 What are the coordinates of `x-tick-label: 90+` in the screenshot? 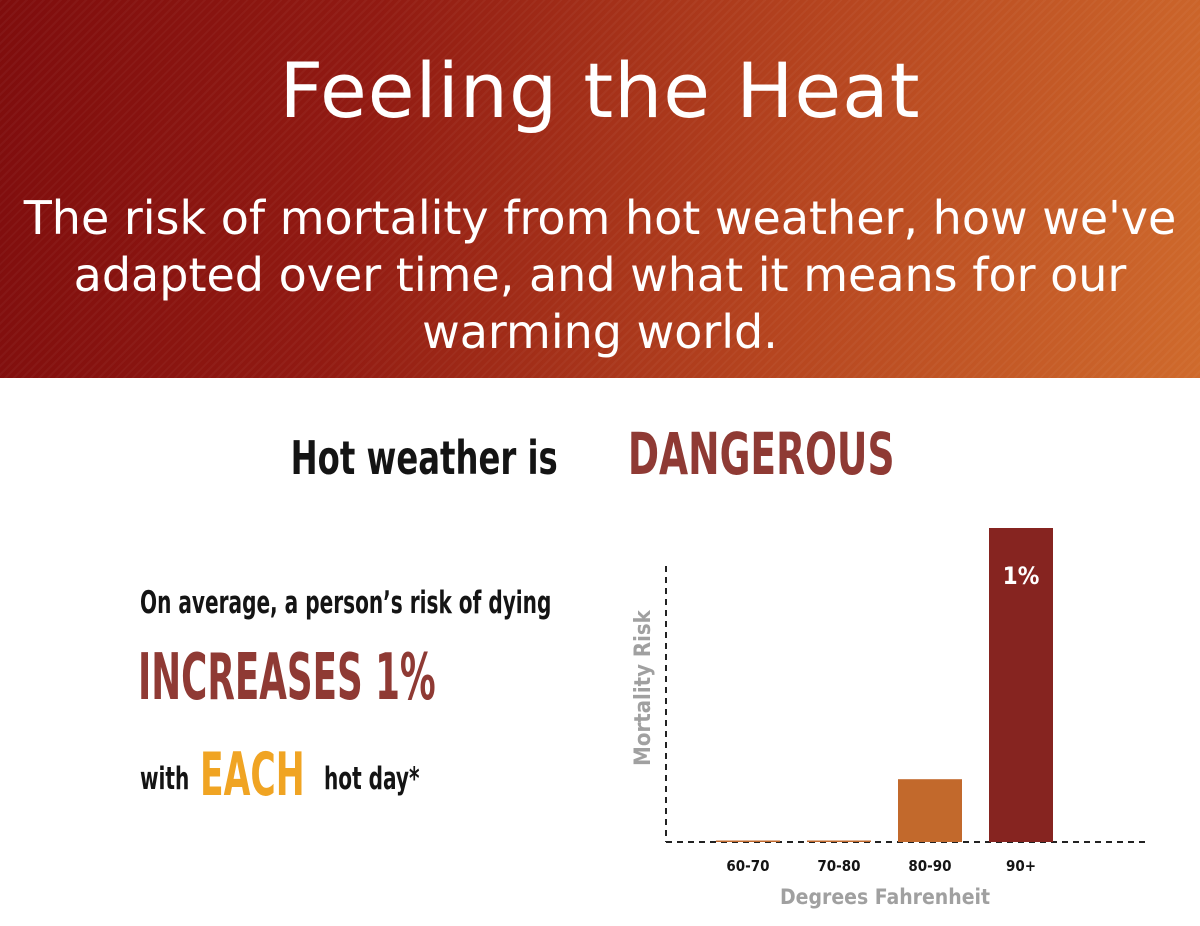 It's located at (1021, 866).